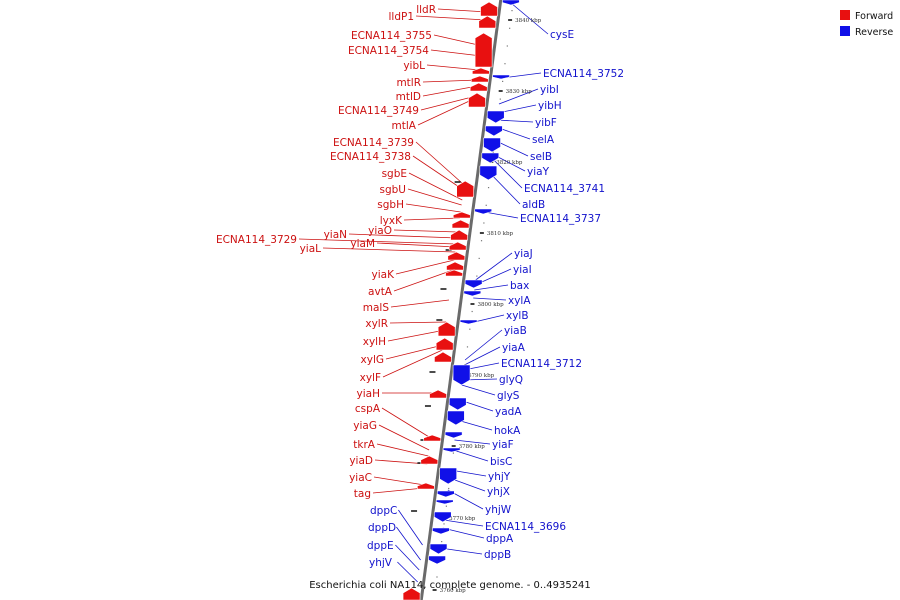 The image size is (900, 600). I want to click on leader-line-yiac, so click(399, 481).